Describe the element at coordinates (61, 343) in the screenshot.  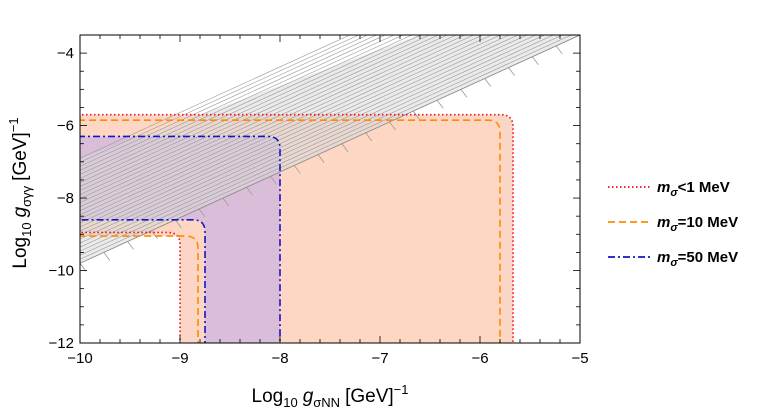
I see `y-tick-label: −12` at that location.